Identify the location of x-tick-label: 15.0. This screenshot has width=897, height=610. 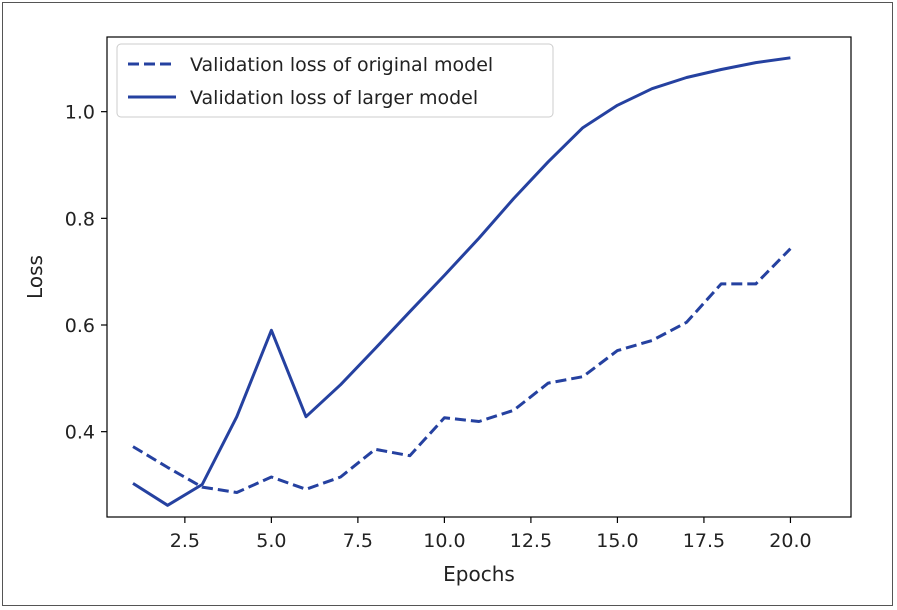
(617, 541).